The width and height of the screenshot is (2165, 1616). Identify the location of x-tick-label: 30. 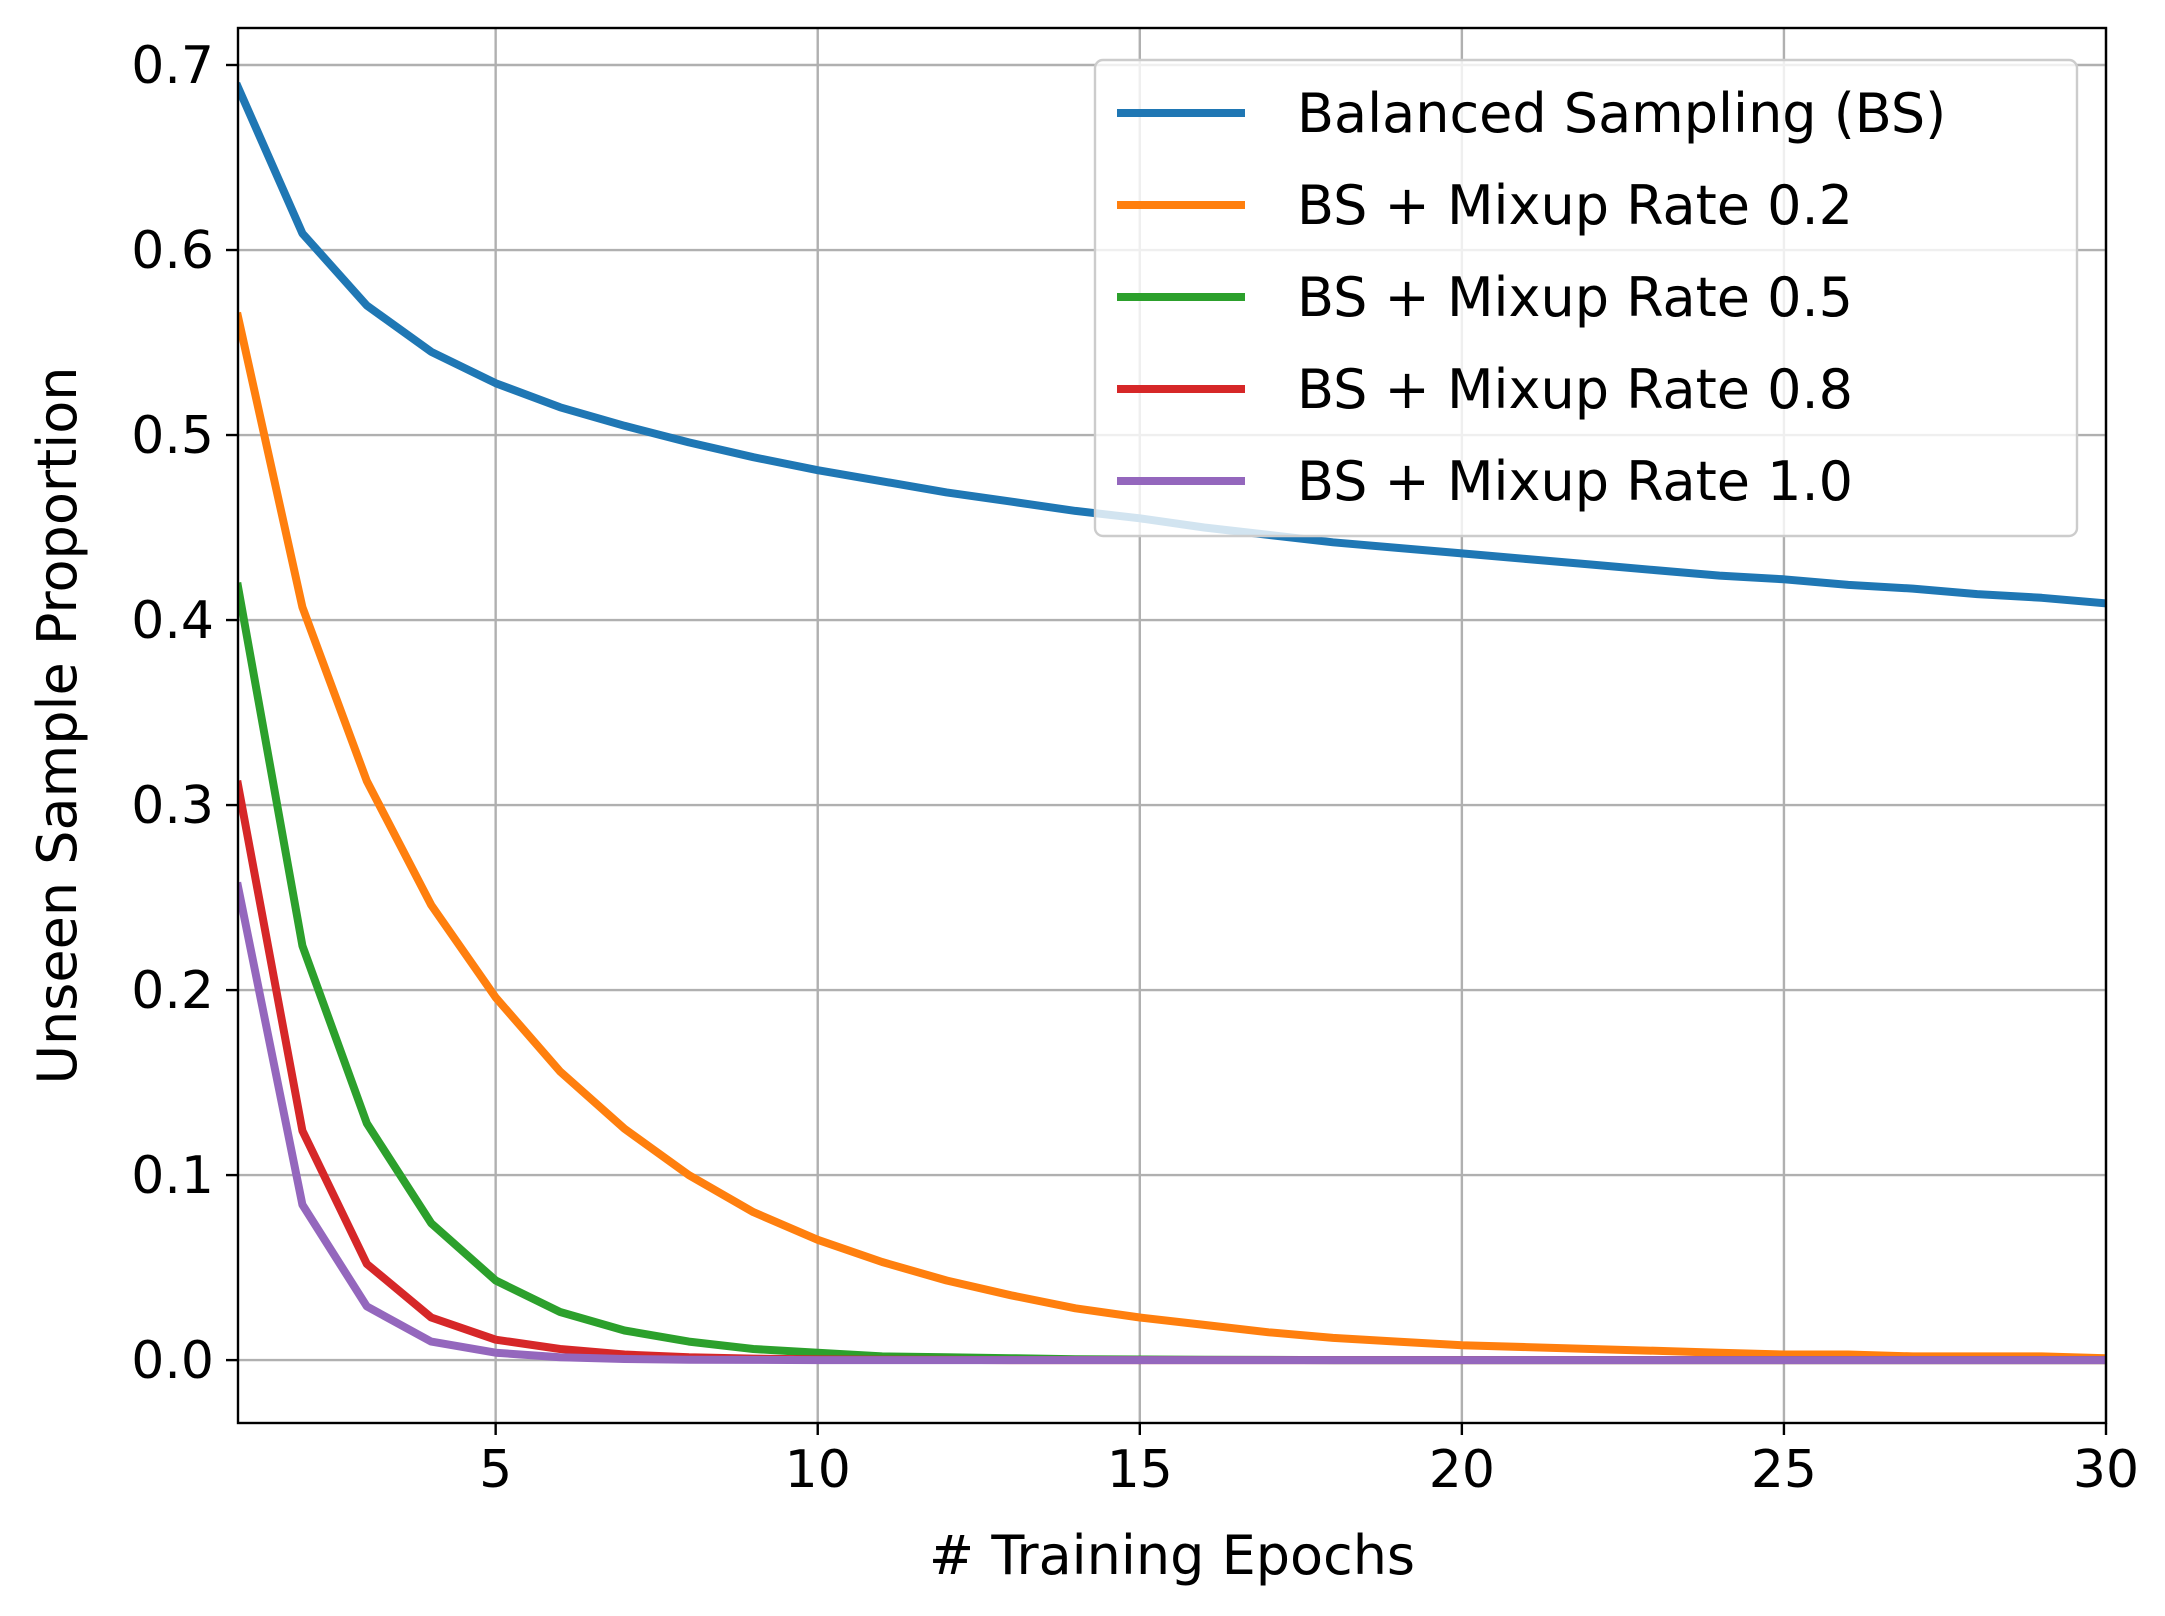
(2106, 1470).